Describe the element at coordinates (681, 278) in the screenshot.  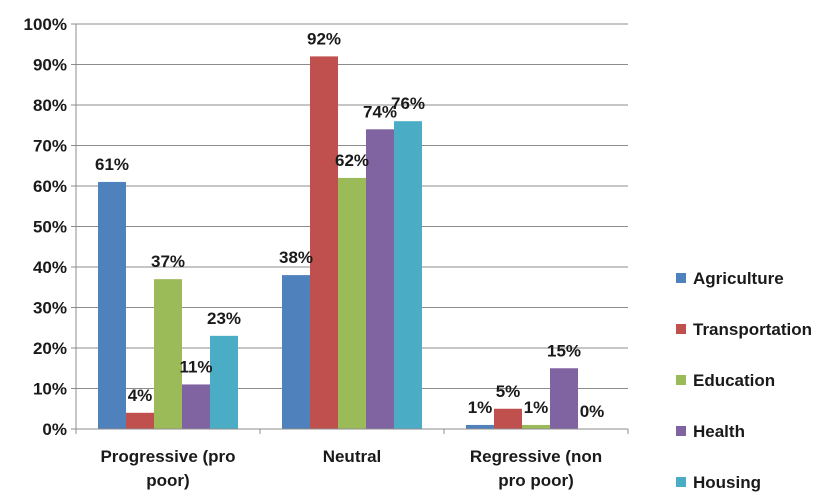
I see `legend-swatch-agriculture` at that location.